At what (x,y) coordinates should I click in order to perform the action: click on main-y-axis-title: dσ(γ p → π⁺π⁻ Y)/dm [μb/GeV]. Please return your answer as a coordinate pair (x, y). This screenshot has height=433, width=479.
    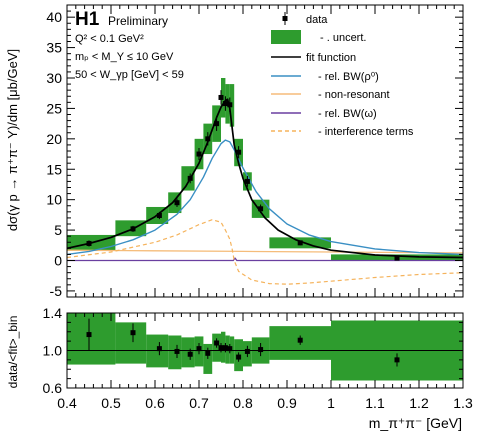
    Looking at the image, I should click on (12, 140).